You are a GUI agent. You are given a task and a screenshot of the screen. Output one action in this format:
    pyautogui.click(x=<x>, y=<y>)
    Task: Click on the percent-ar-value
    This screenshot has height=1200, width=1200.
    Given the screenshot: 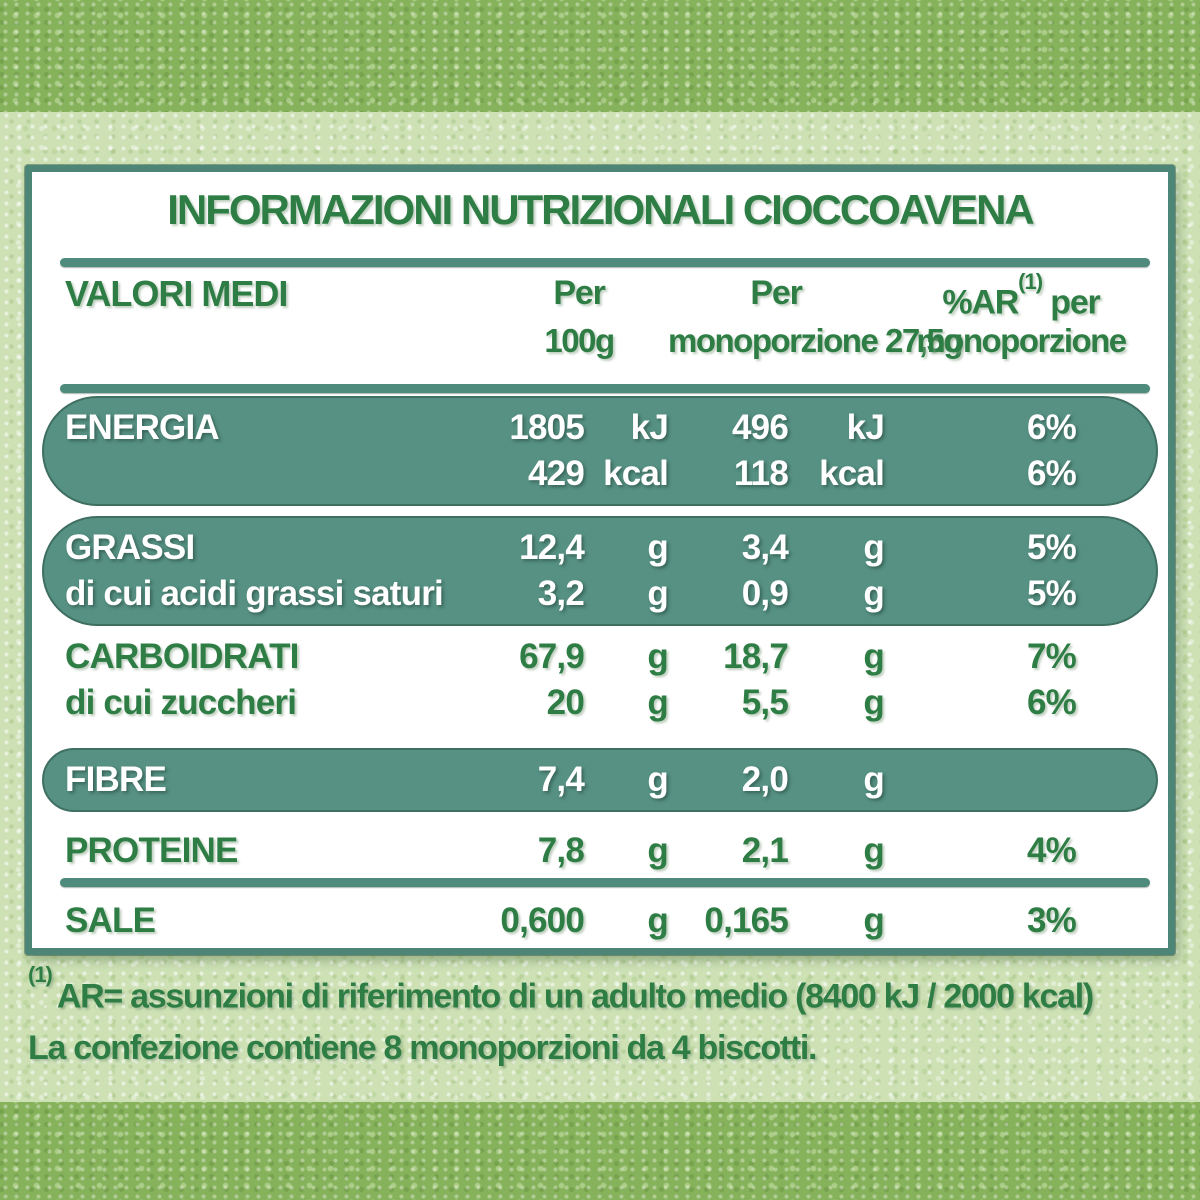 What is the action you would take?
    pyautogui.click(x=1010, y=780)
    